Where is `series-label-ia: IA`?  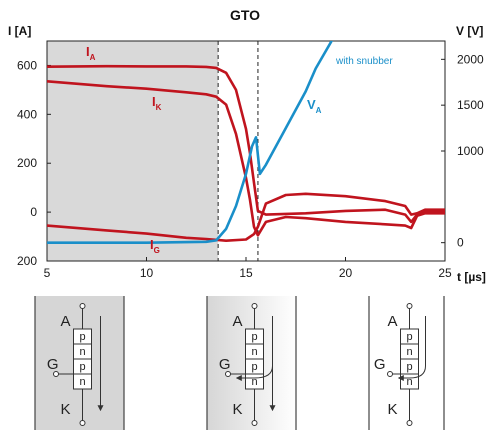 series-label-ia: IA is located at coordinates (91, 53).